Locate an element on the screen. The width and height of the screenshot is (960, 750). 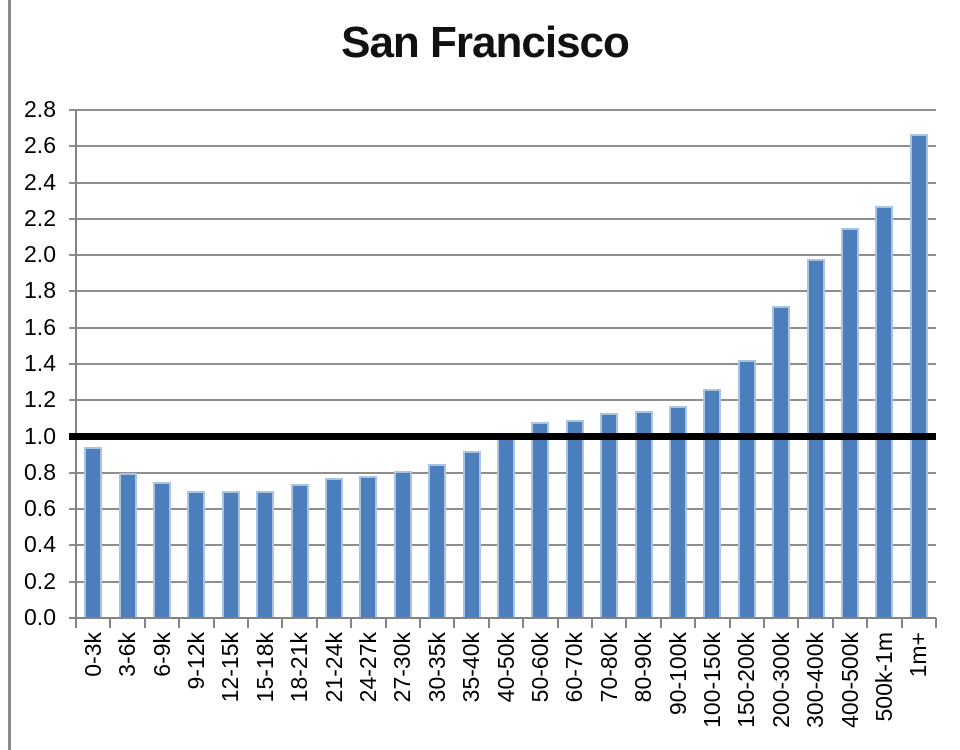
x-tick-label: 27-30k is located at coordinates (402, 667).